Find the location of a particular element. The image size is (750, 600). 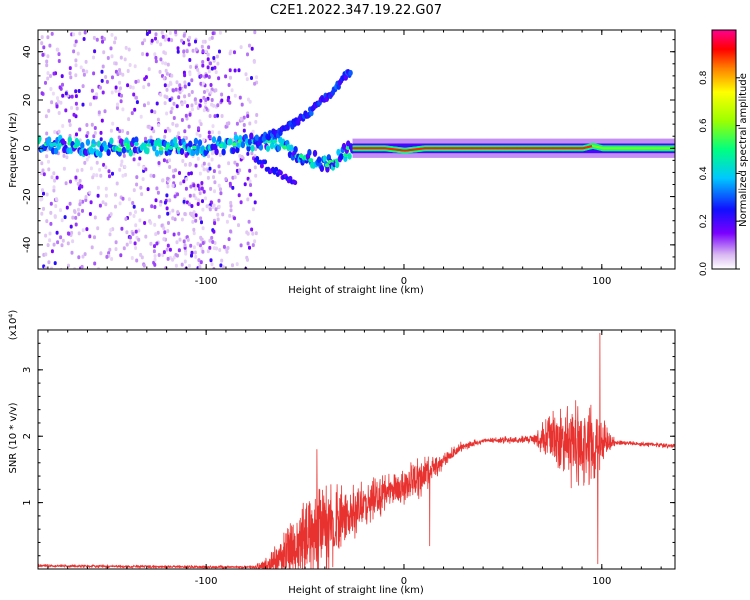

colorbar-gradient is located at coordinates (724, 149).